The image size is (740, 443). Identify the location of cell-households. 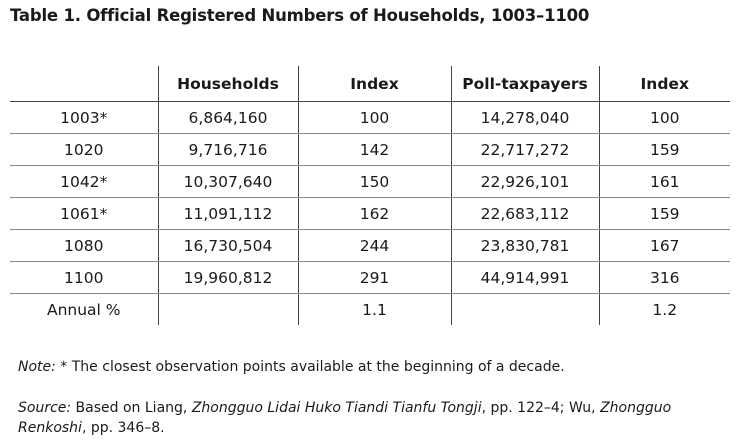
(227, 309).